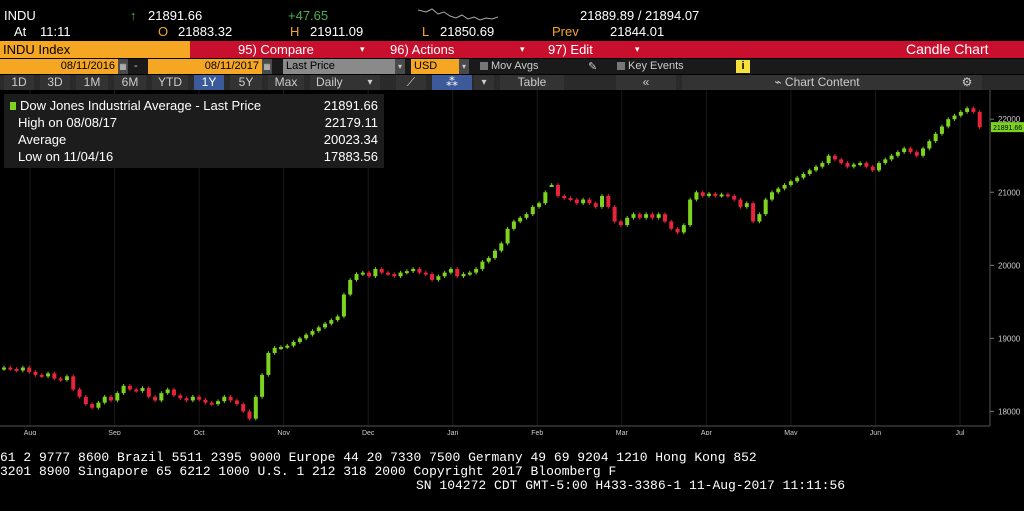  Describe the element at coordinates (175, 15) in the screenshot. I see `last-price: 21891.66` at that location.